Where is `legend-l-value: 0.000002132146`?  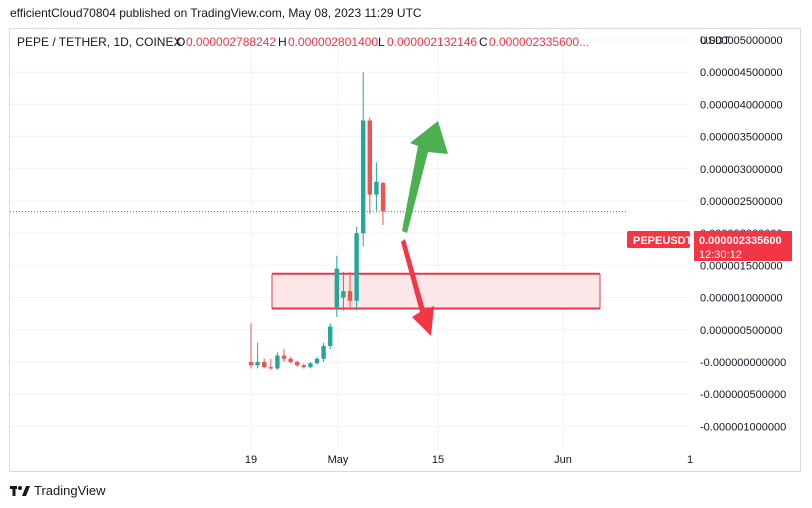
legend-l-value: 0.000002132146 is located at coordinates (432, 42).